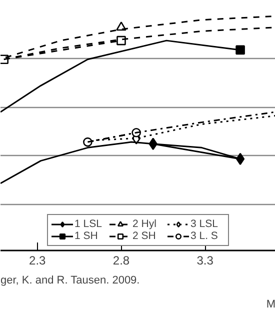  What do you see at coordinates (70, 280) in the screenshot?
I see `text: ger, K. and R. Tausen. 2009.` at bounding box center [70, 280].